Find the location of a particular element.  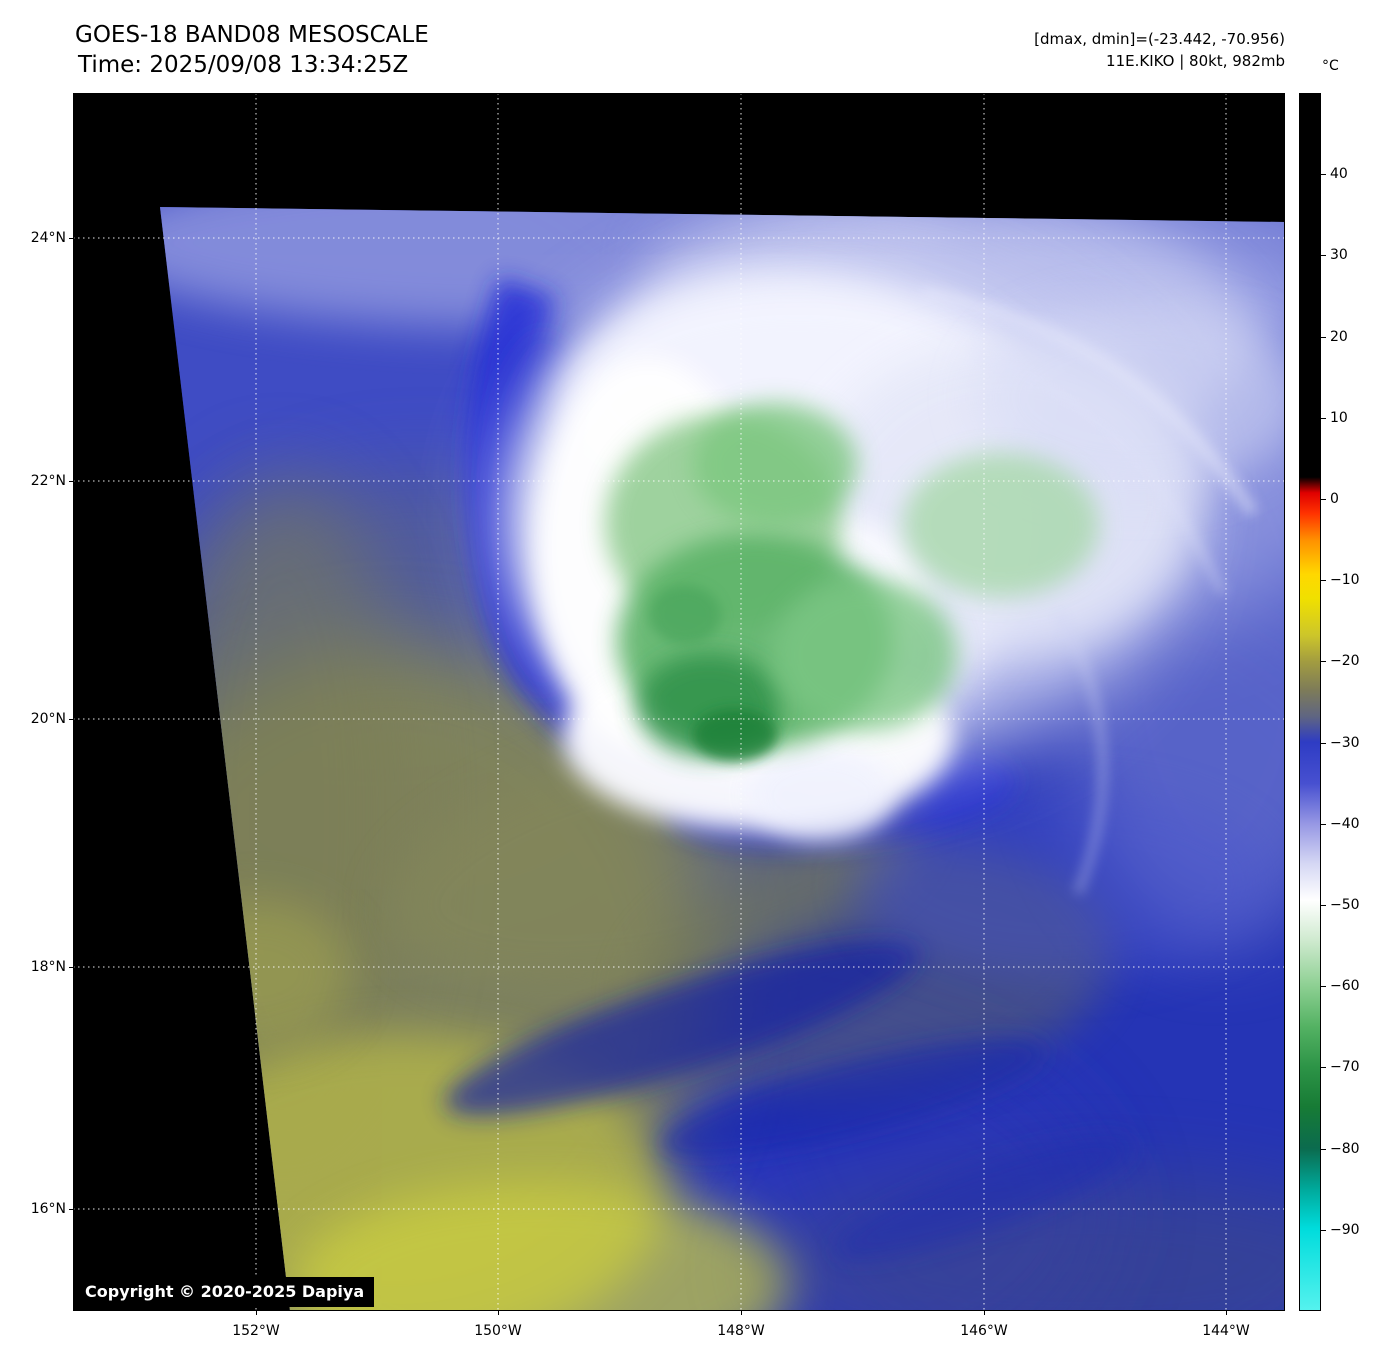

colorbar-tick-label: 40 is located at coordinates (1339, 174).